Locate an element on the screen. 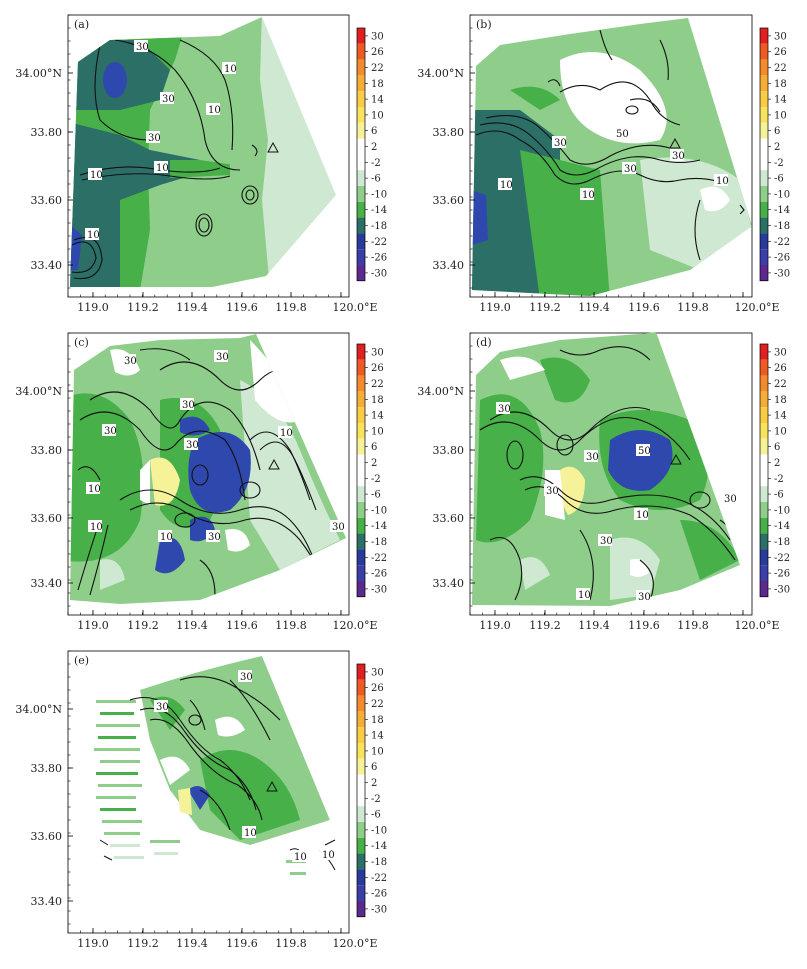 This screenshot has height=969, width=807. colorbar-label: -6 is located at coordinates (779, 495).